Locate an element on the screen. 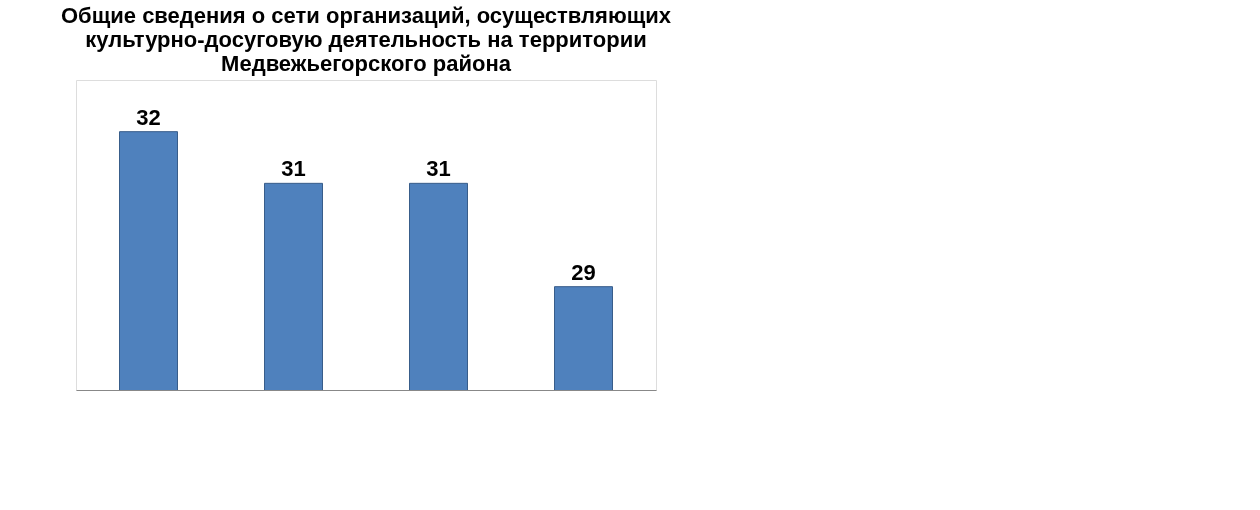 The width and height of the screenshot is (1260, 510). chart-title: Общие сведения о сети организаций, осуществляющих культурно-досуговую деятельность на территории Медвежьегорского района is located at coordinates (366, 39).